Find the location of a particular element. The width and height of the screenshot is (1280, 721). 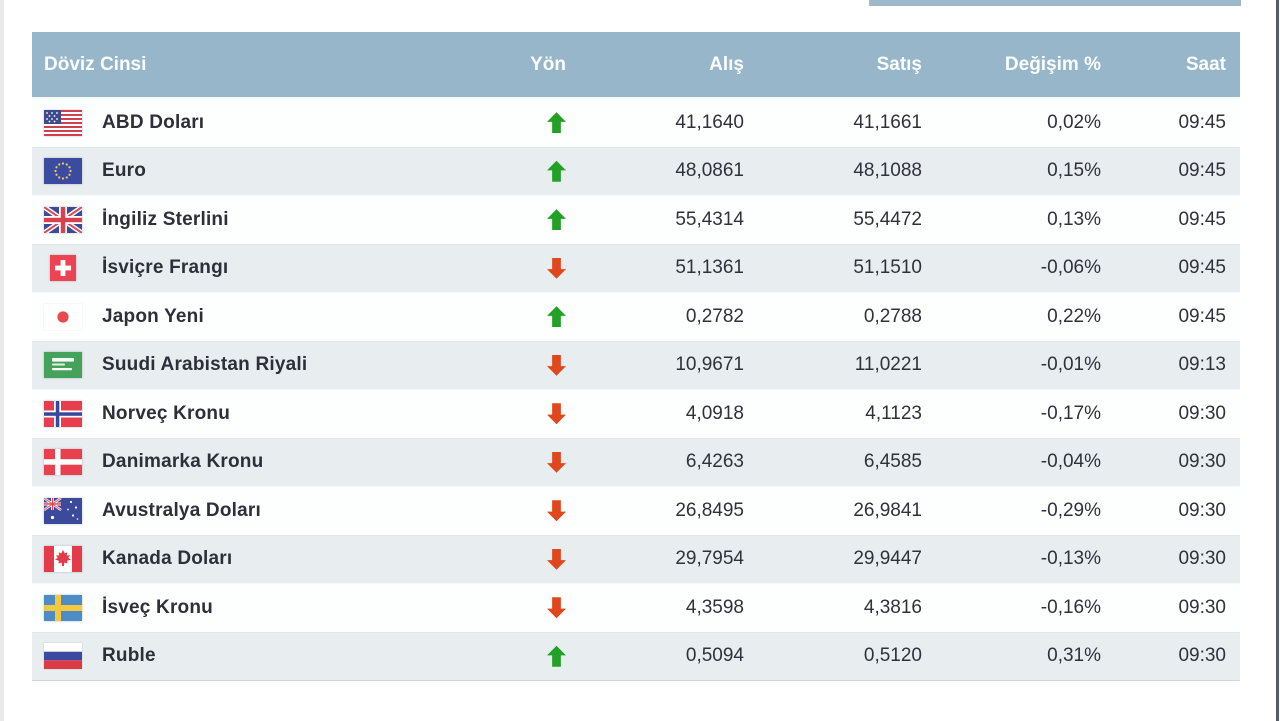

flag-gb-icon is located at coordinates (63, 219).